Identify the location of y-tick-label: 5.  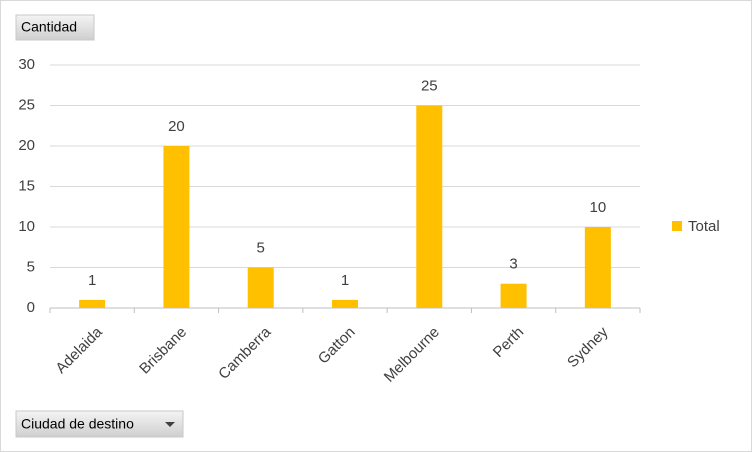
(31, 266).